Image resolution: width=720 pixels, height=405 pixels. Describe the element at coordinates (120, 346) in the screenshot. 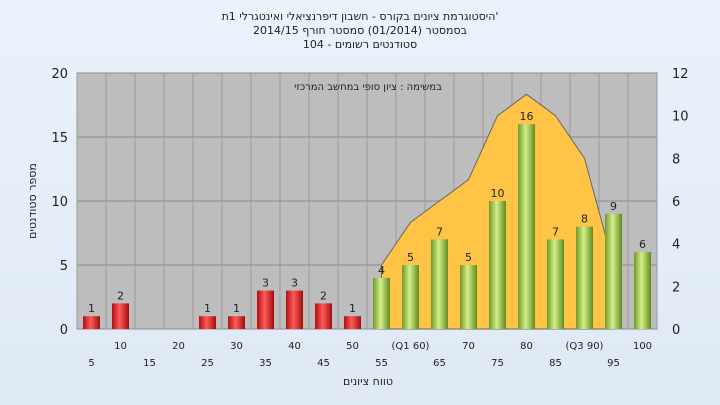

I see `x-tick-1: 10` at that location.